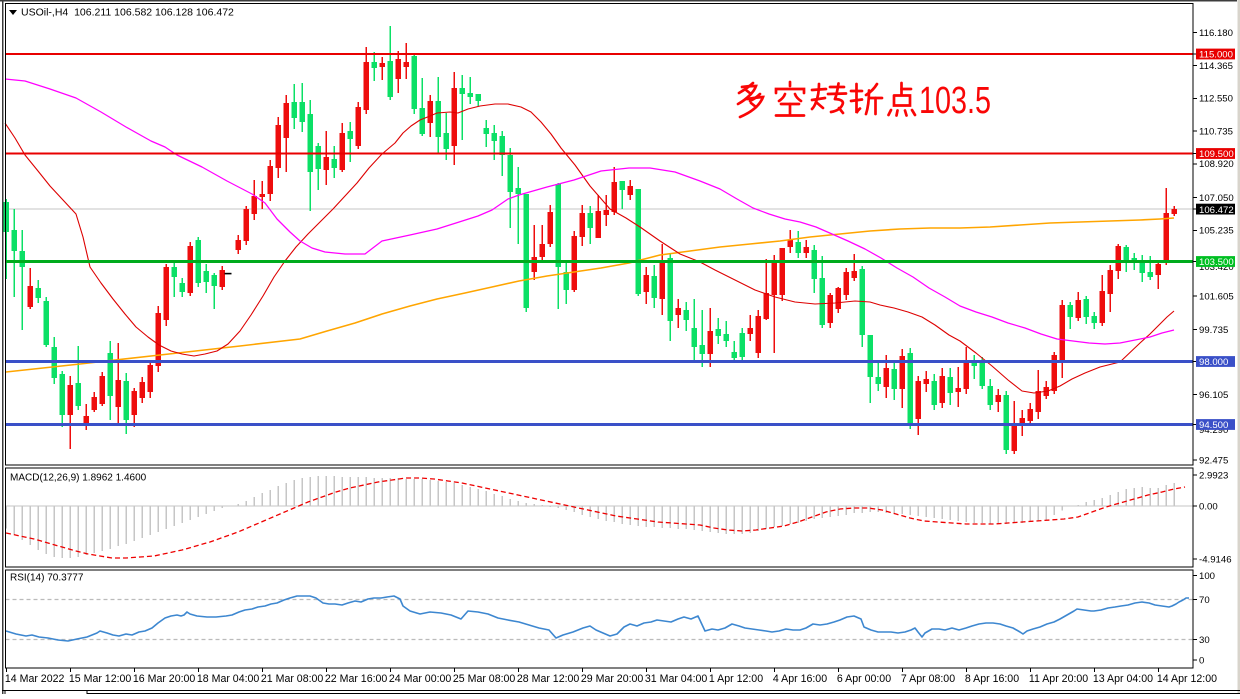  I want to click on svg-text: 115.000, so click(1216, 55).